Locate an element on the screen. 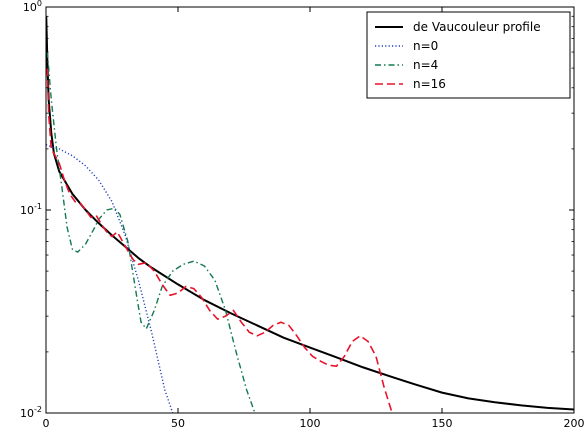 The height and width of the screenshot is (437, 584). y-tick-label: 10⁻¹ is located at coordinates (31, 209).